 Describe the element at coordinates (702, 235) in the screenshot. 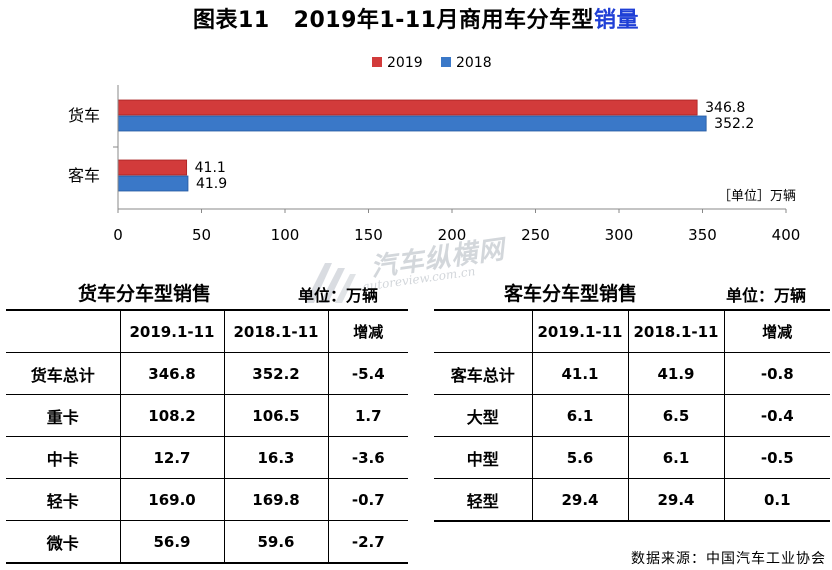

I see `x-tick-label-350: 350` at that location.